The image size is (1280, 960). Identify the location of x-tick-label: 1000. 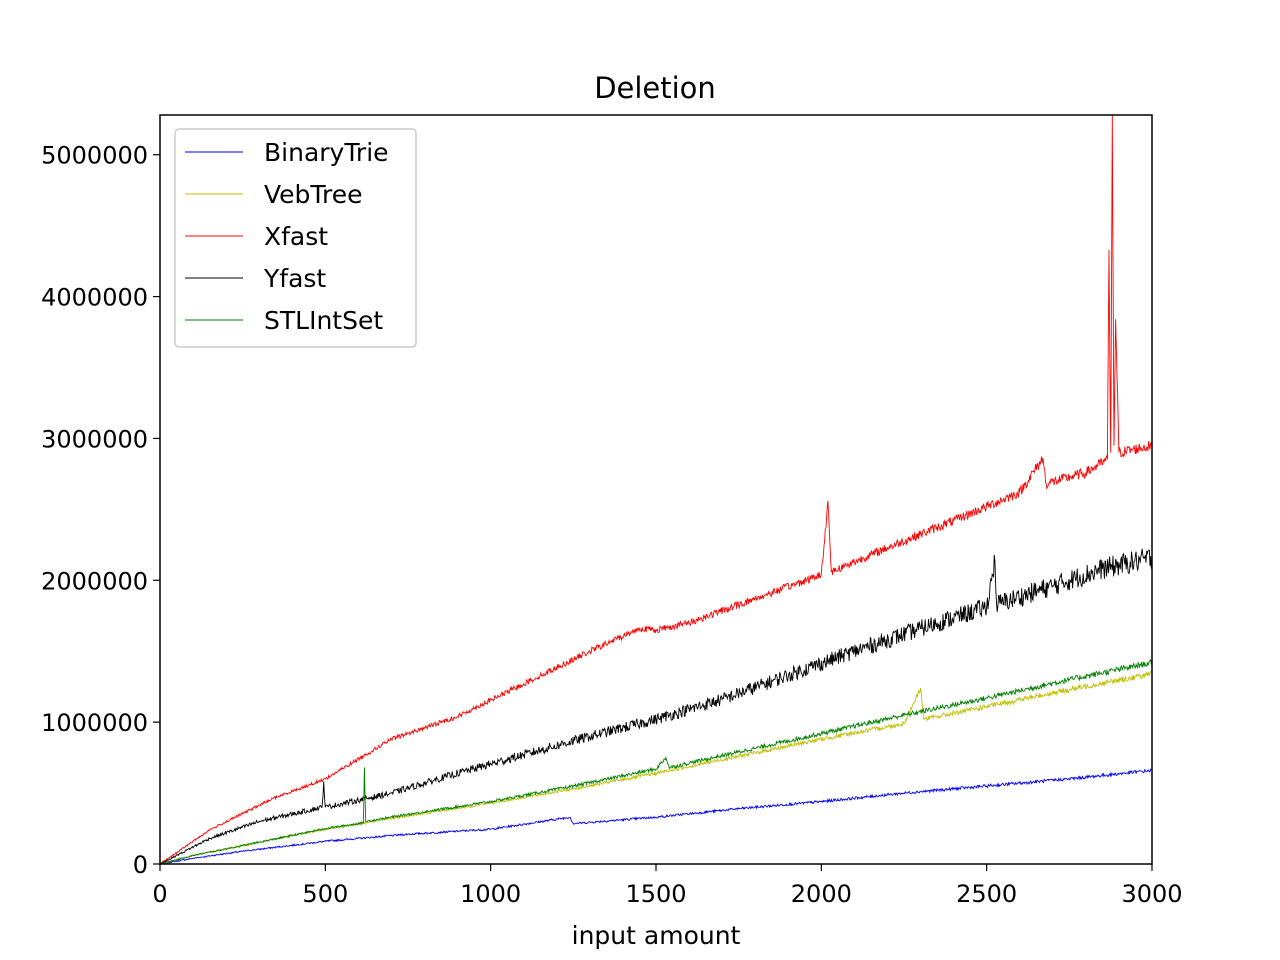
(490, 894).